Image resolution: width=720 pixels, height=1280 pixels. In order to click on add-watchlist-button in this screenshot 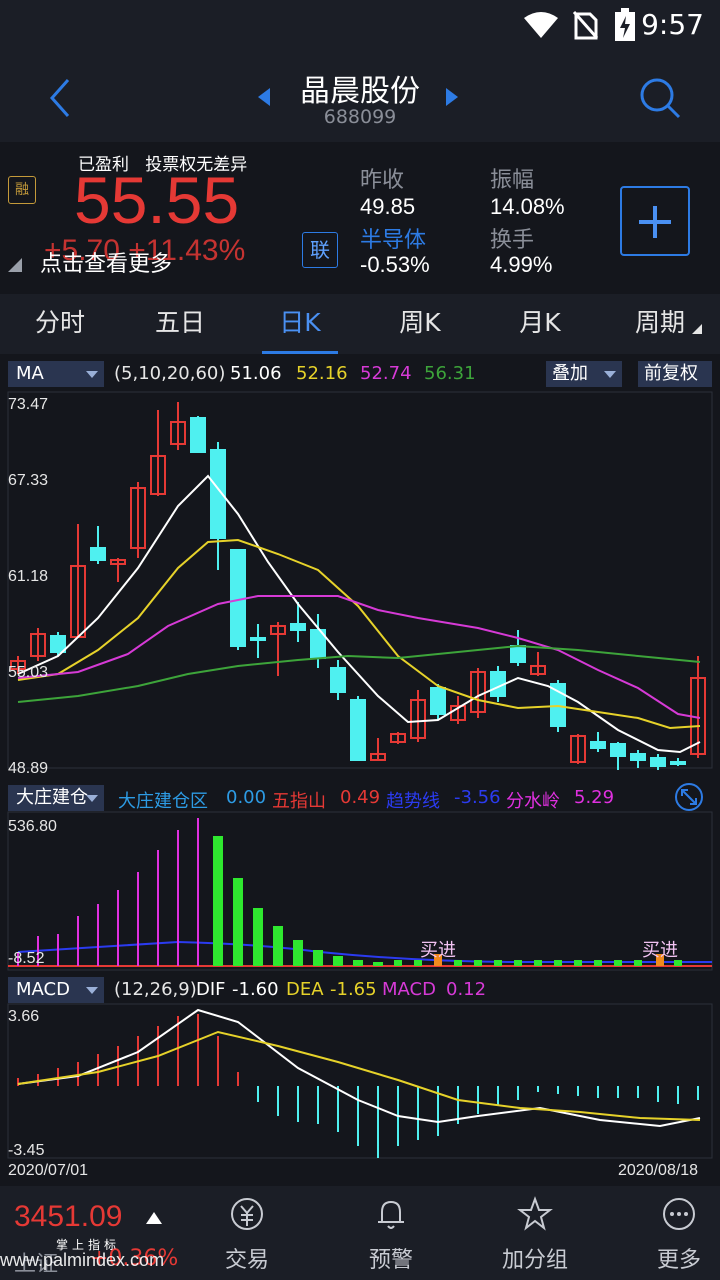, I will do `click(655, 221)`.